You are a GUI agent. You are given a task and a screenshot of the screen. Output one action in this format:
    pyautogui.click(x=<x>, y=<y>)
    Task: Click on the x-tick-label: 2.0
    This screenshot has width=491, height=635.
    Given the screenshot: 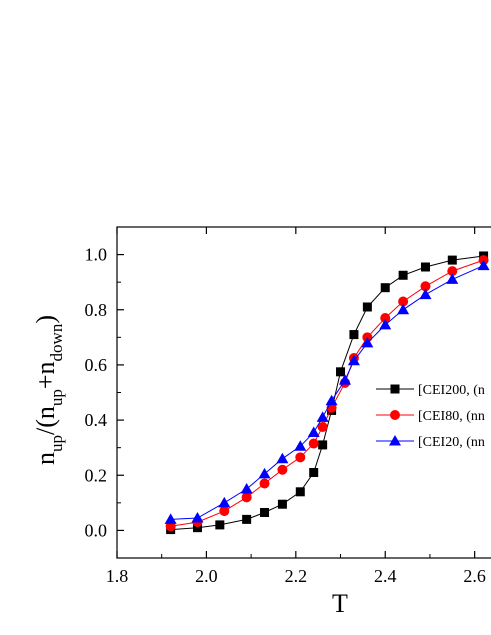 What is the action you would take?
    pyautogui.click(x=206, y=576)
    